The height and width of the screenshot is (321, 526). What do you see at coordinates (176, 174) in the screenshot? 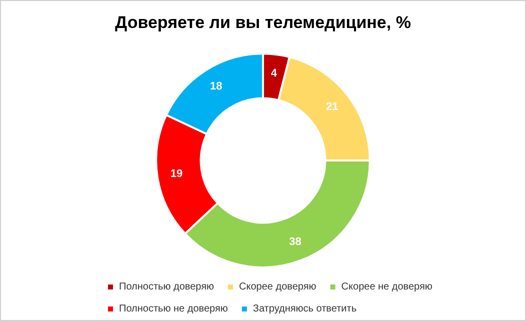
I see `data-label: 19` at bounding box center [176, 174].